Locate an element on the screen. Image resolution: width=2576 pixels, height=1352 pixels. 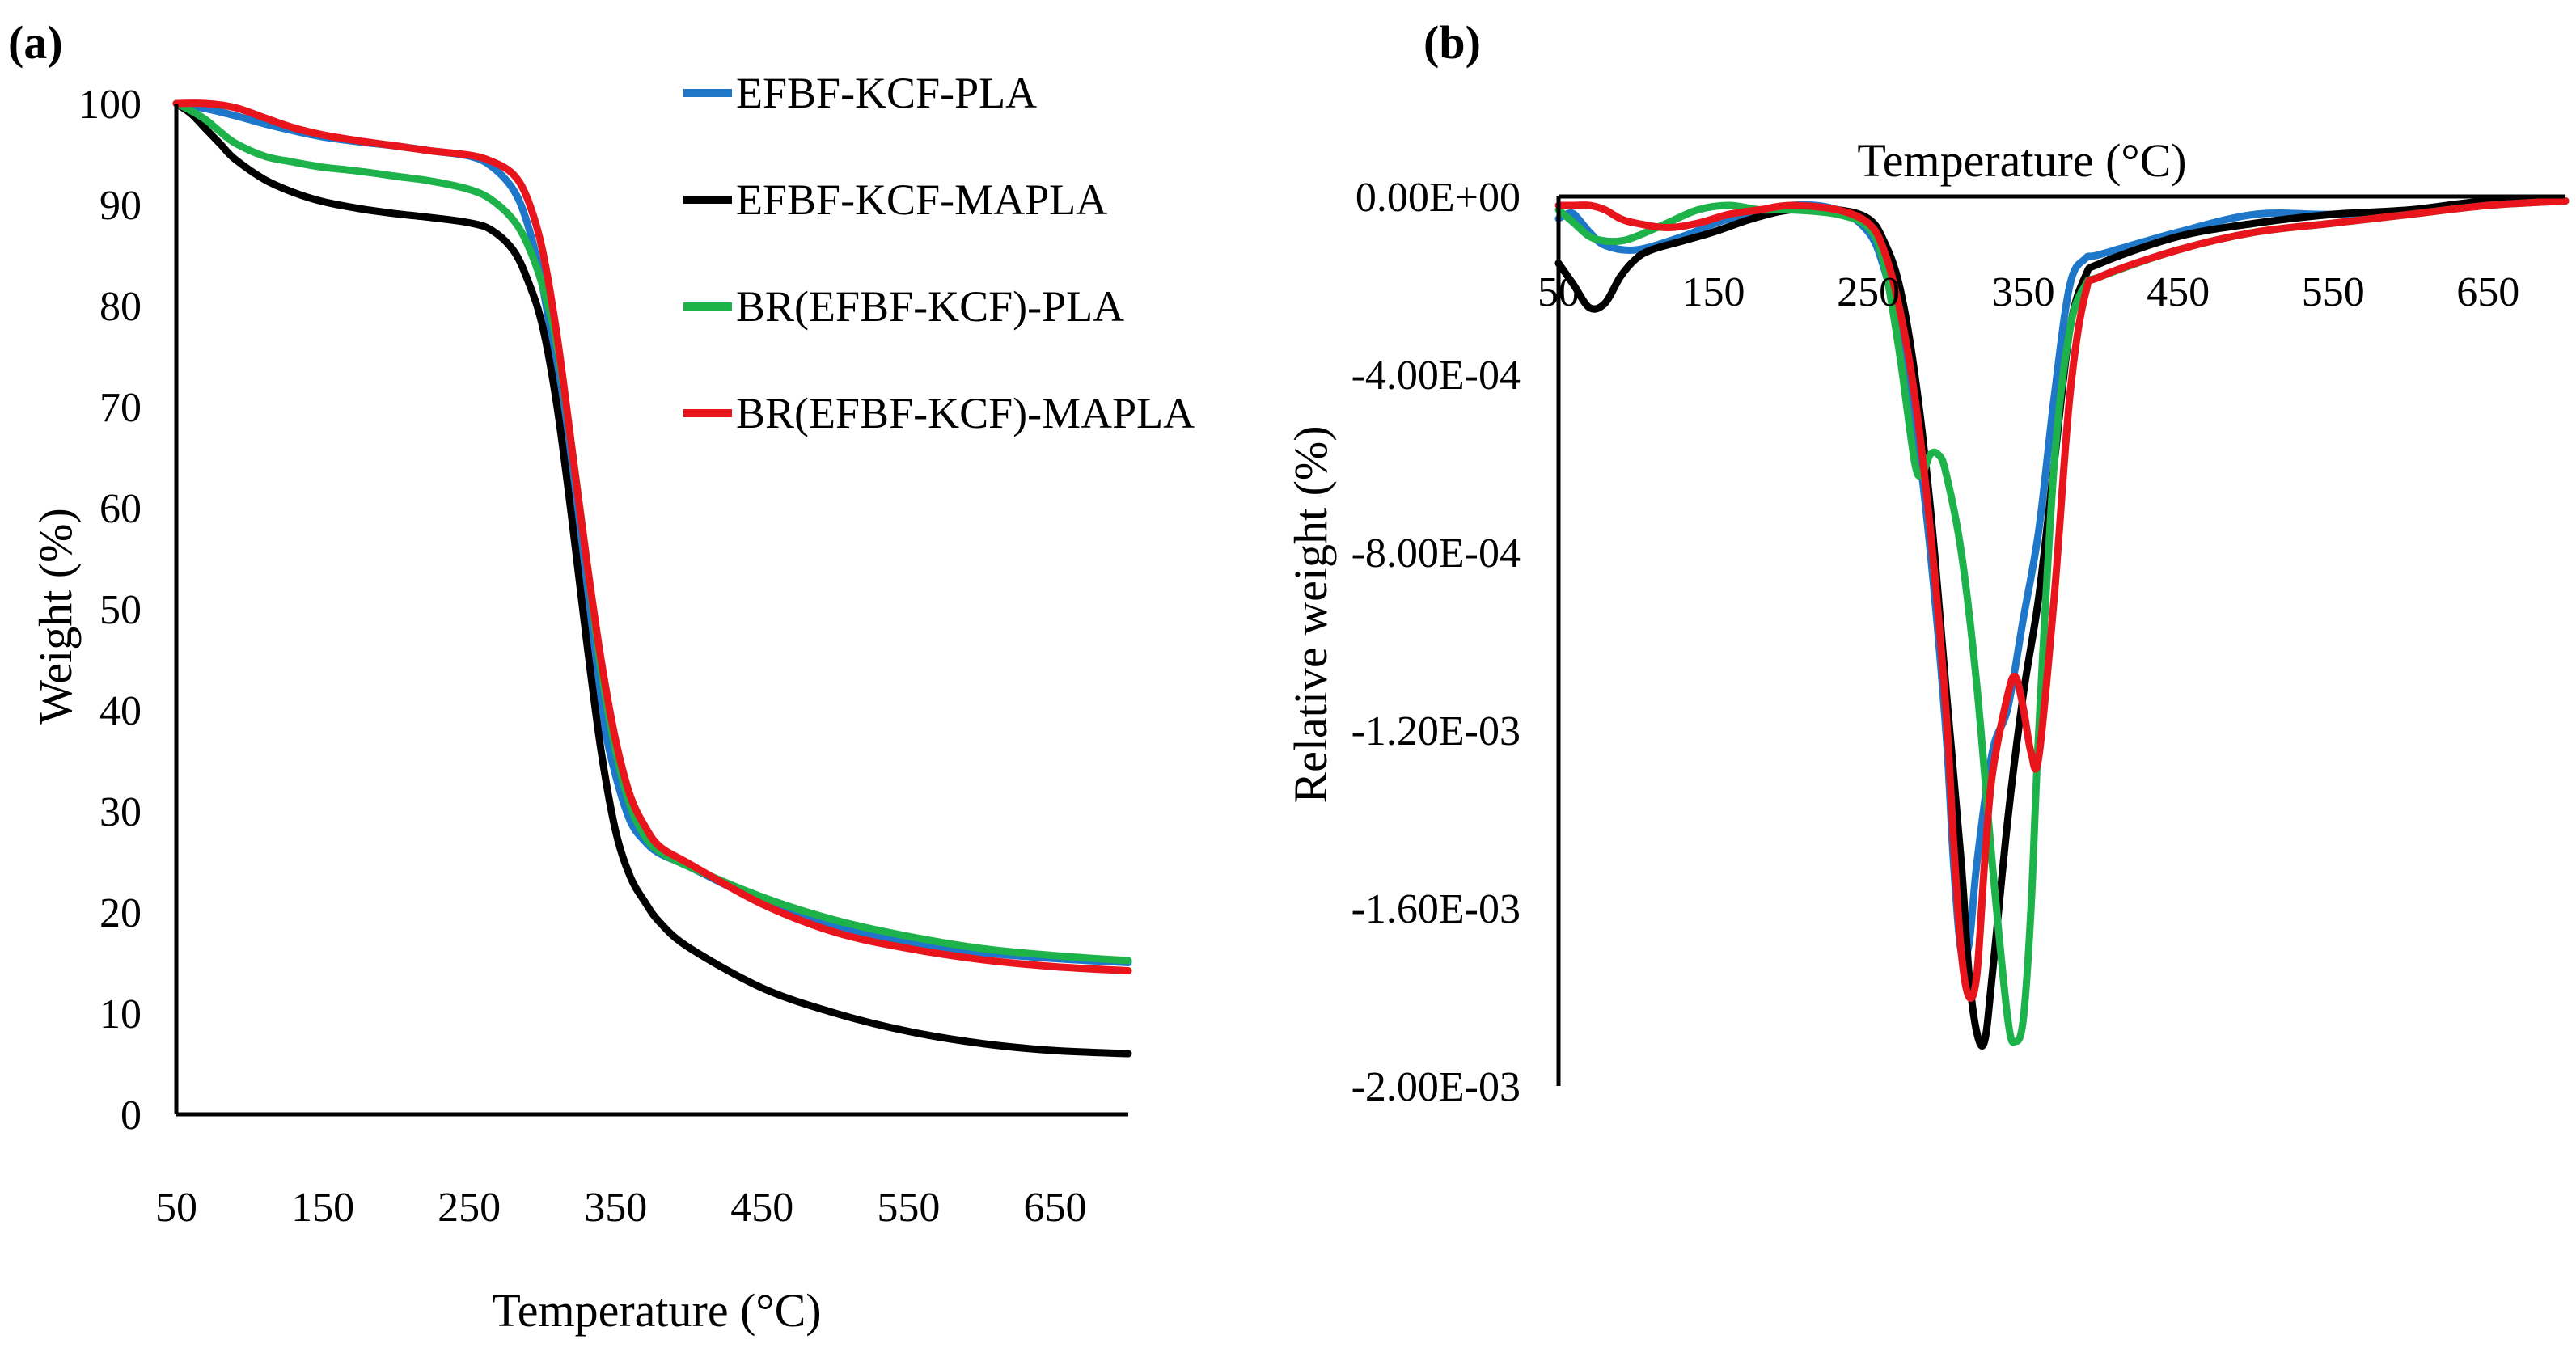
panel-b-x-ticks: 50 150 250 350 450 550 650 is located at coordinates (2029, 292).